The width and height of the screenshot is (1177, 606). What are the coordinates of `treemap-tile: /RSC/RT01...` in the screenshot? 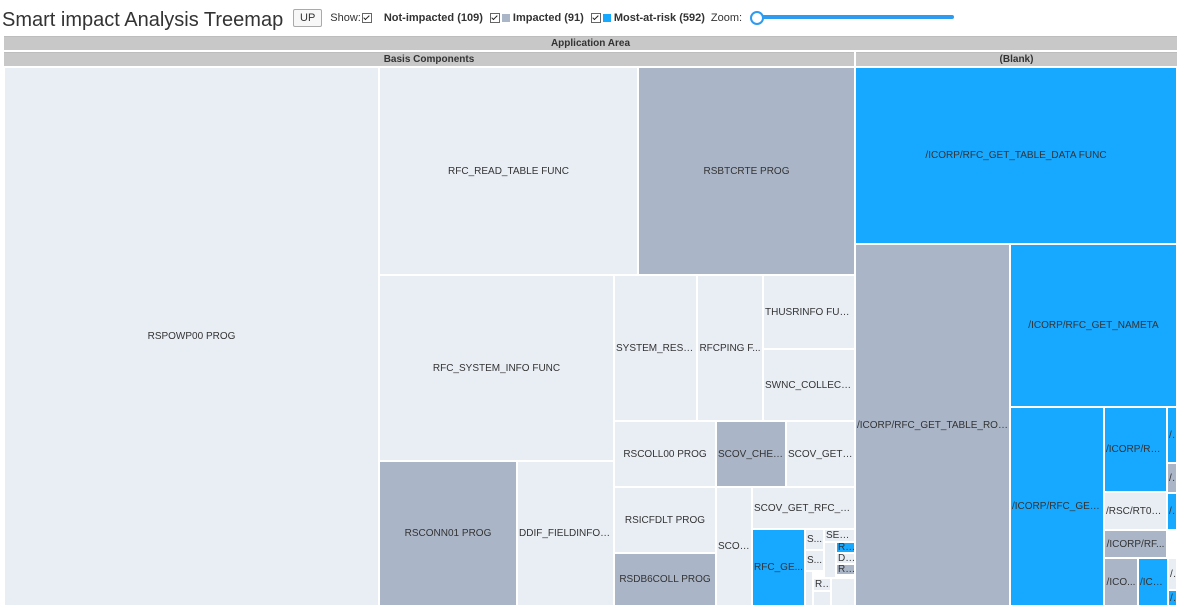 It's located at (1135, 511).